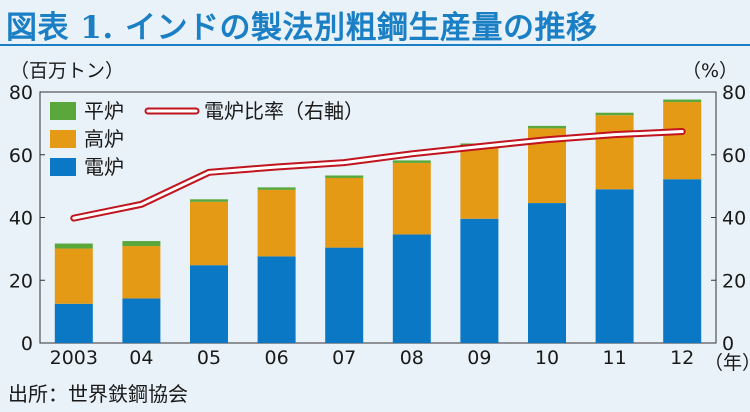  What do you see at coordinates (682, 358) in the screenshot?
I see `x-tick-label: 12` at bounding box center [682, 358].